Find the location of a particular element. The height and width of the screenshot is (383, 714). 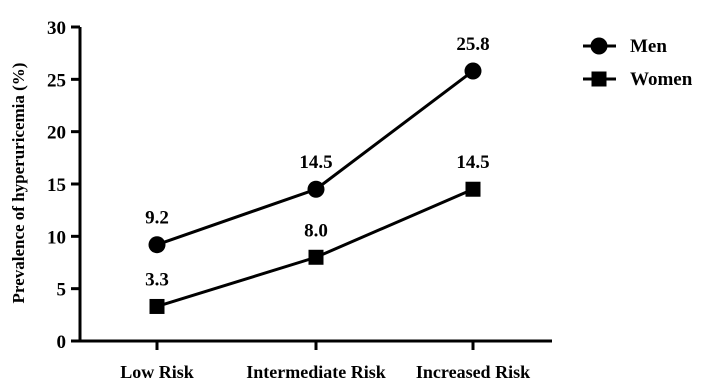

y-ticks: 0 5 10 15 20 25 30 is located at coordinates (63, 185).